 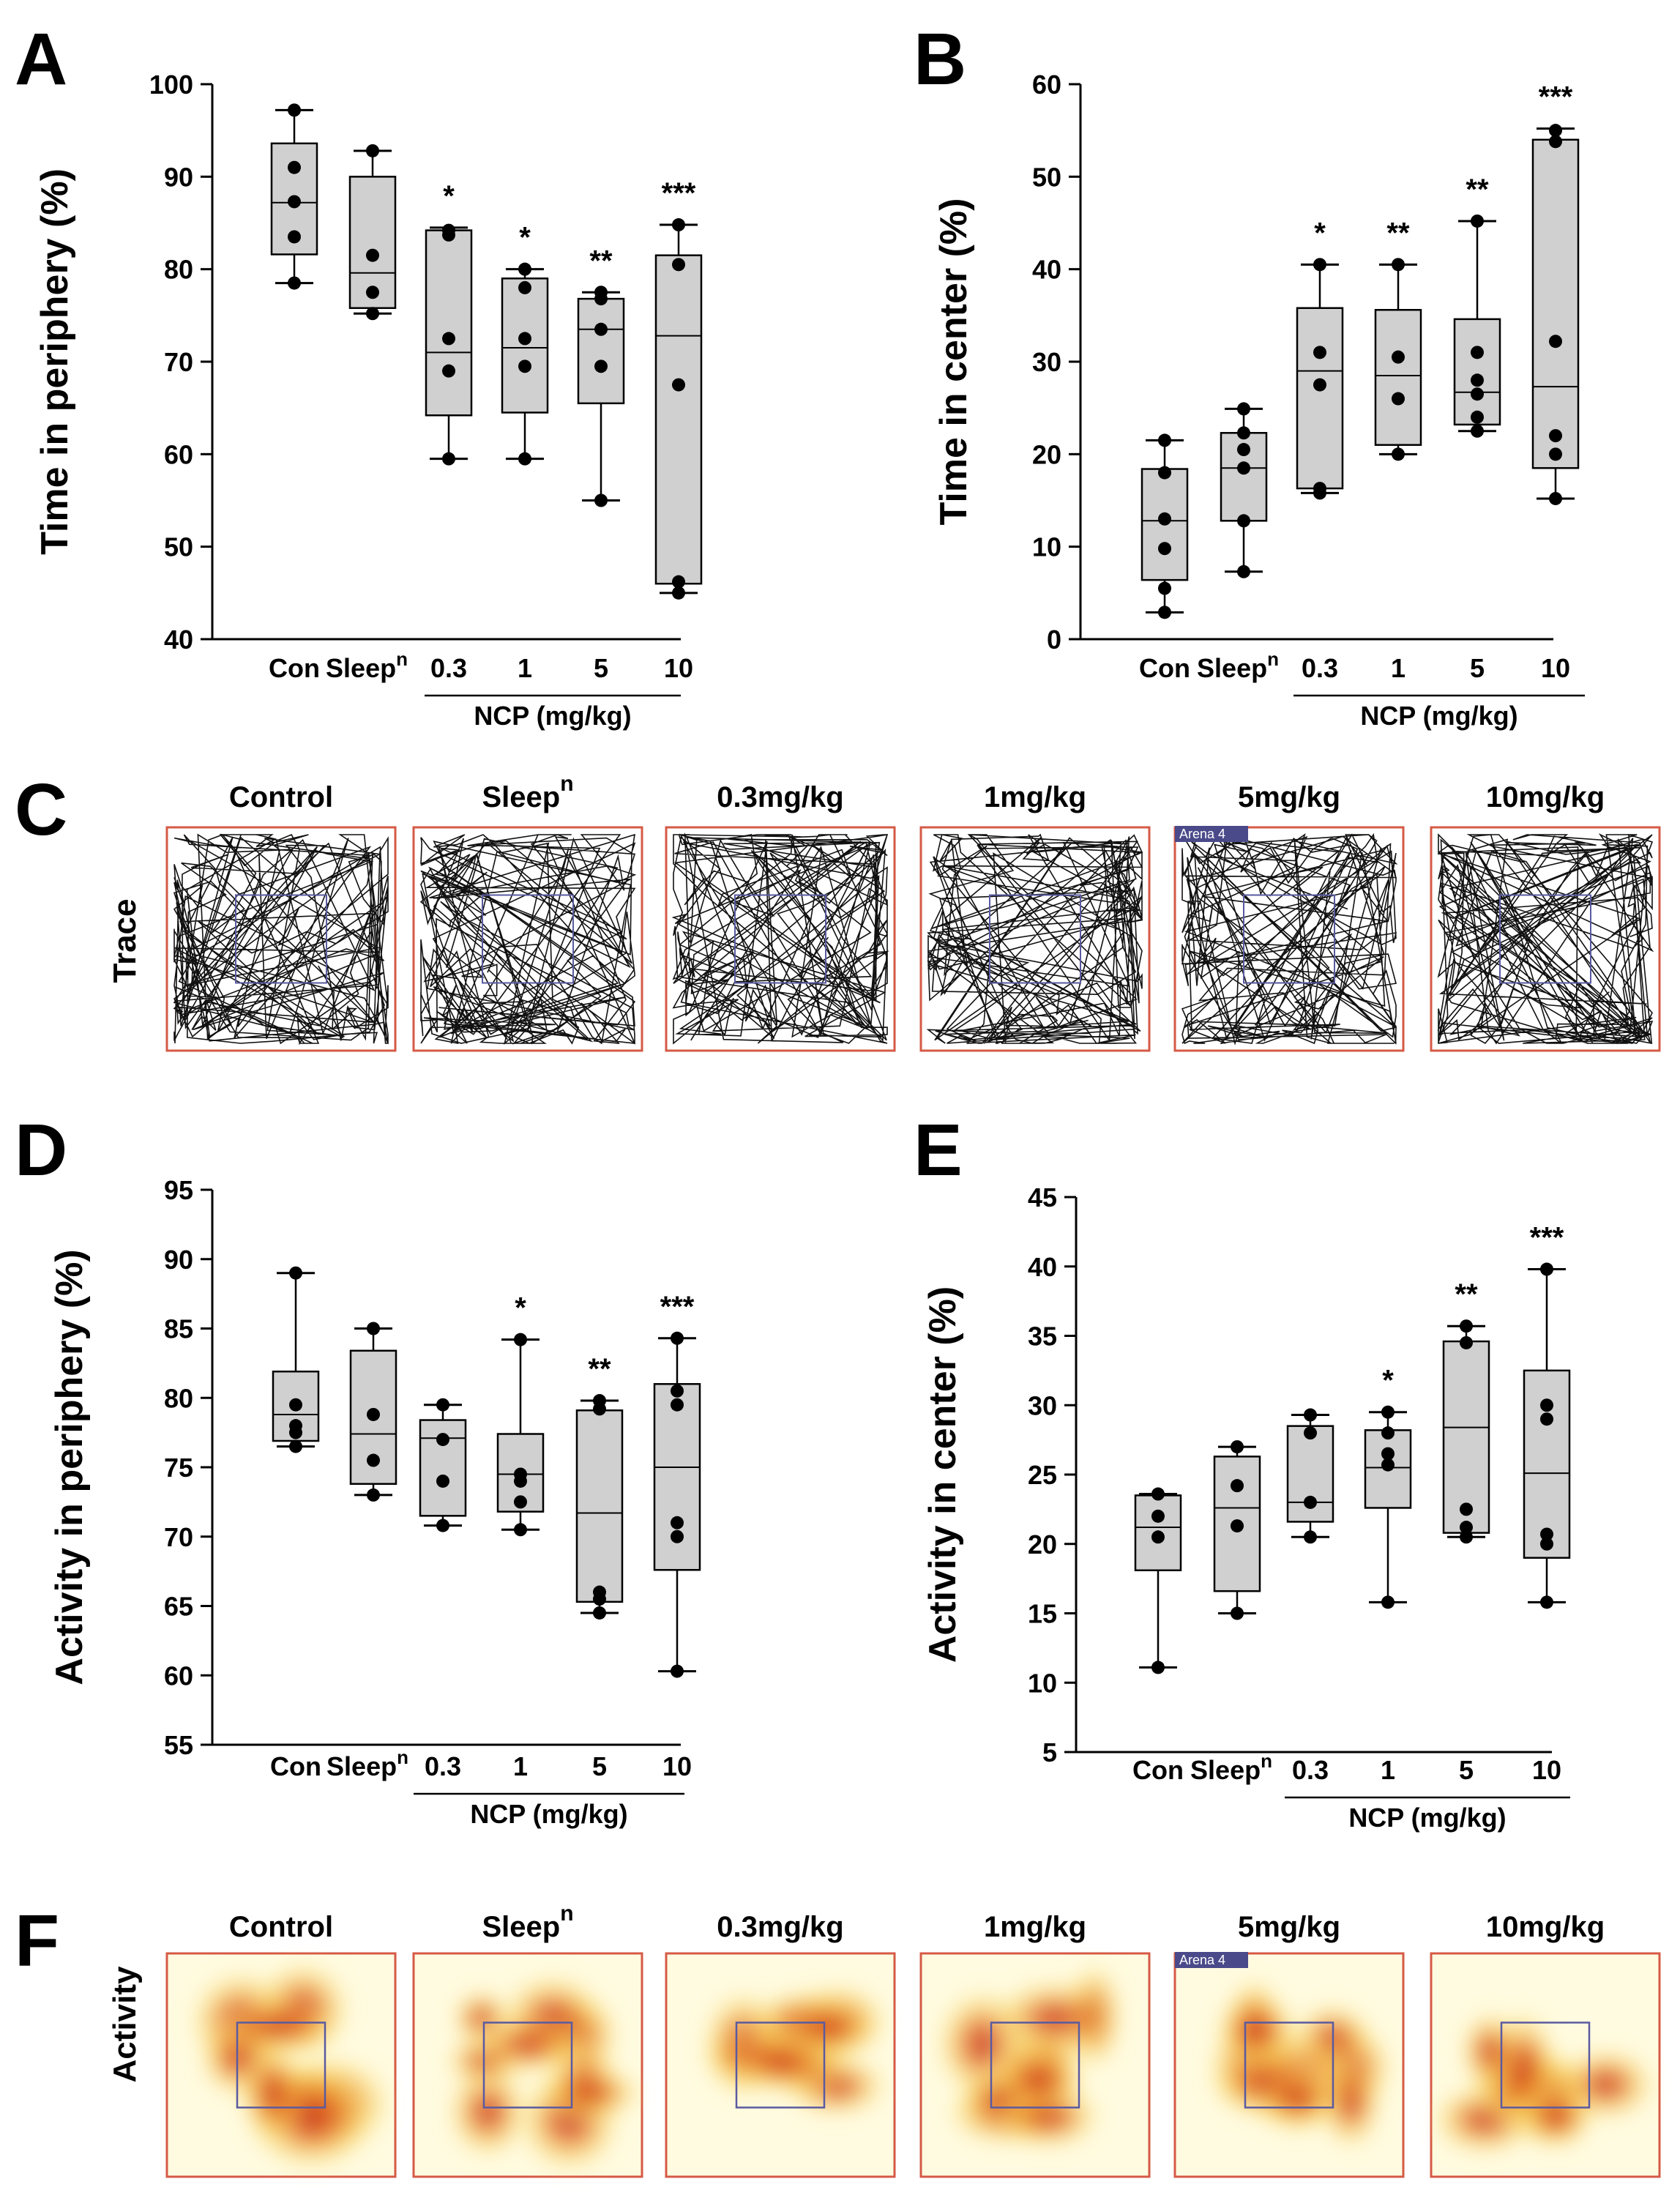 What do you see at coordinates (1035, 797) in the screenshot?
I see `arena-title: 1mg/kg` at bounding box center [1035, 797].